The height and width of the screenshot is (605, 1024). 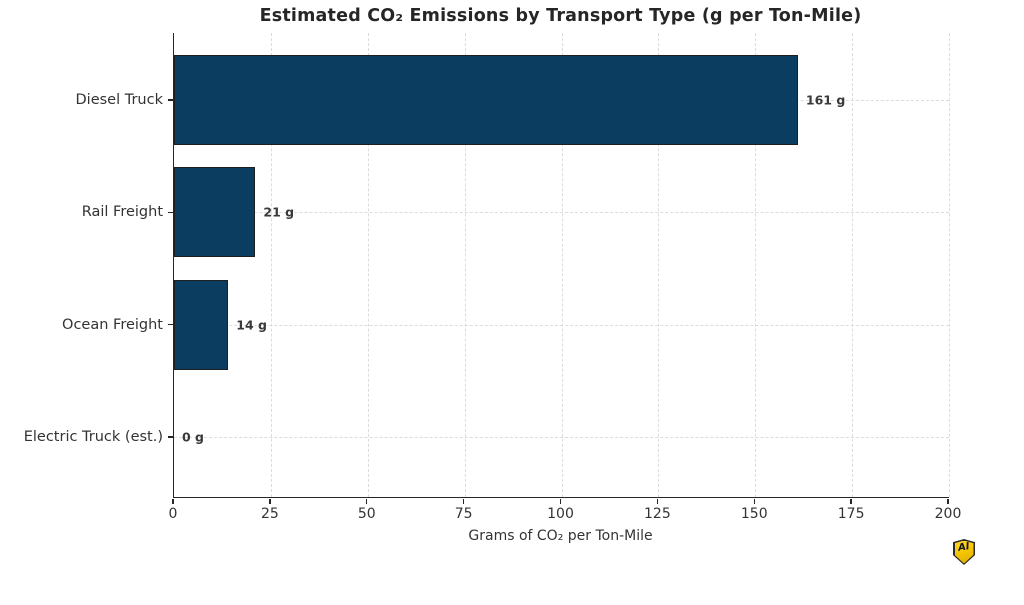 What do you see at coordinates (269, 514) in the screenshot?
I see `x-tick-label: 25` at bounding box center [269, 514].